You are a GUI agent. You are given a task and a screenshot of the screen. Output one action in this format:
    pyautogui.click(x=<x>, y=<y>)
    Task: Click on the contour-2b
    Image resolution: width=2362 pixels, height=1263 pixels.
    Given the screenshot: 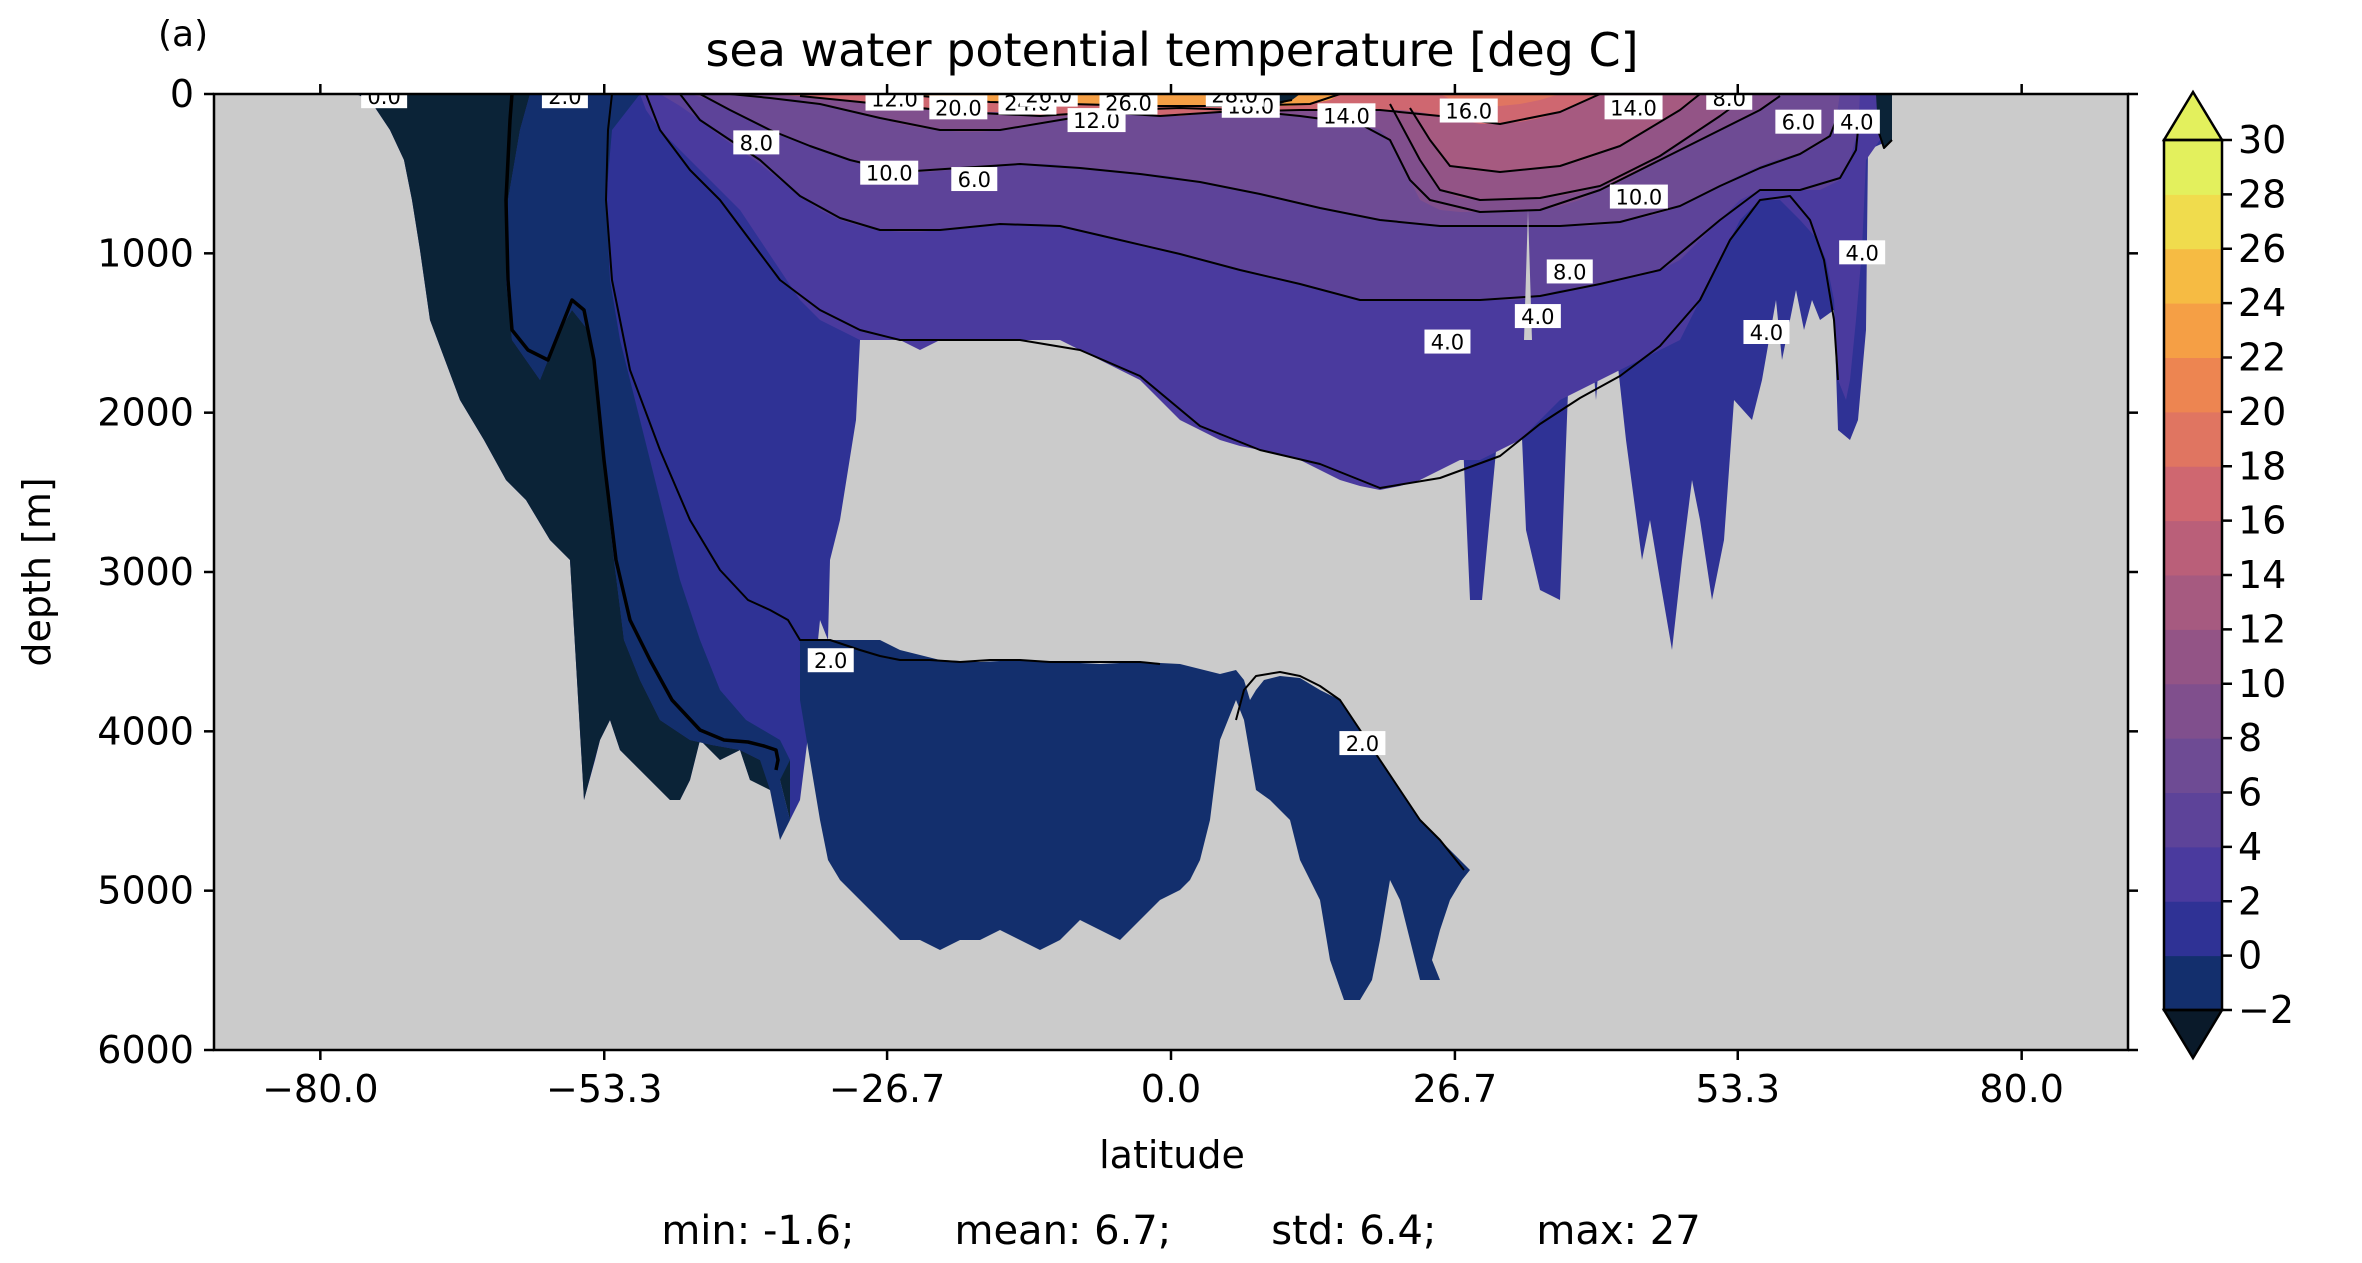 What is the action you would take?
    pyautogui.click(x=1350, y=771)
    